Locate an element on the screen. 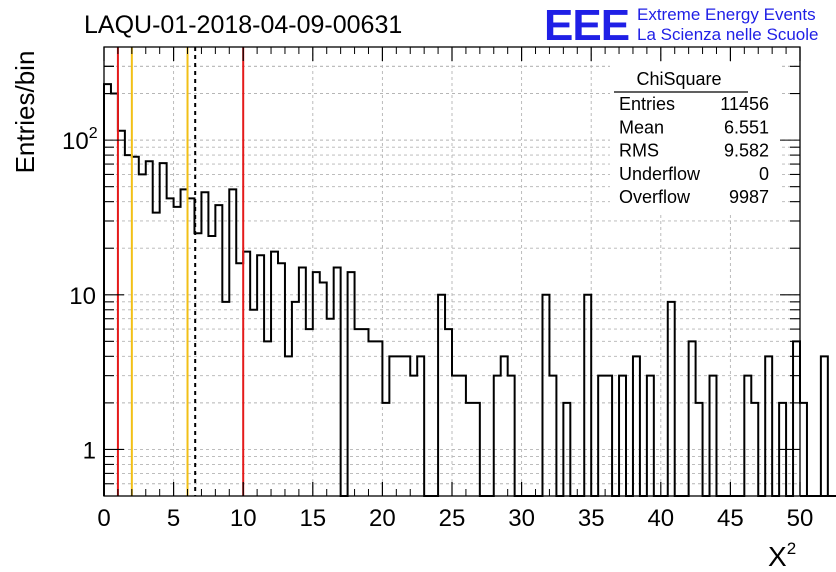 The width and height of the screenshot is (836, 572). y-tick-label: 102 is located at coordinates (80, 140).